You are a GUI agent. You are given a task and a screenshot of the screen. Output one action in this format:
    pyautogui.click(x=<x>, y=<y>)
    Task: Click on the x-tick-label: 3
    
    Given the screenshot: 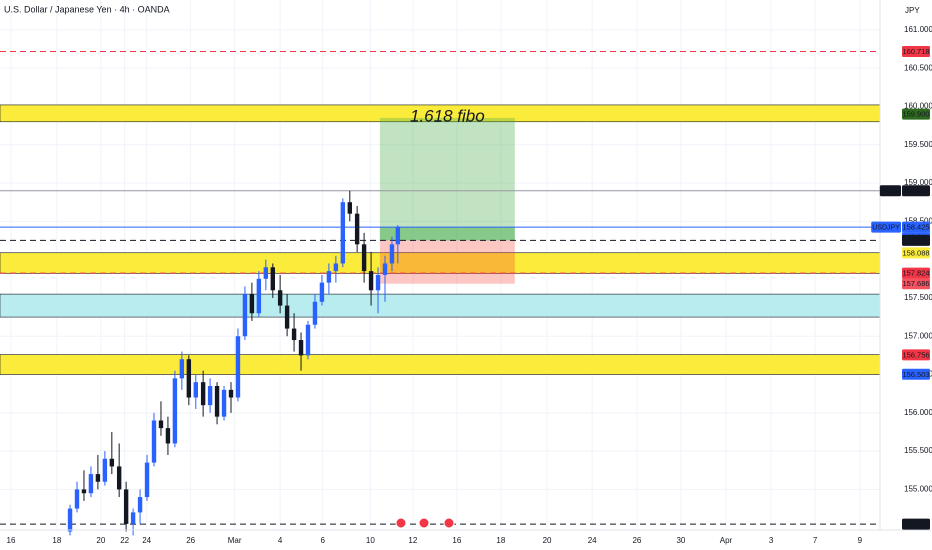 What is the action you would take?
    pyautogui.click(x=771, y=540)
    